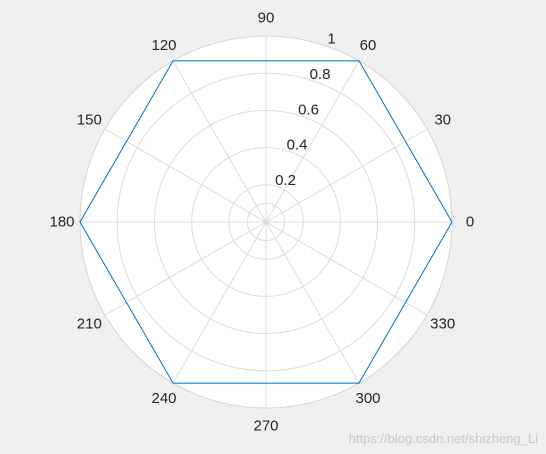  What do you see at coordinates (470, 222) in the screenshot?
I see `theta-tick-label-0: 0` at bounding box center [470, 222].